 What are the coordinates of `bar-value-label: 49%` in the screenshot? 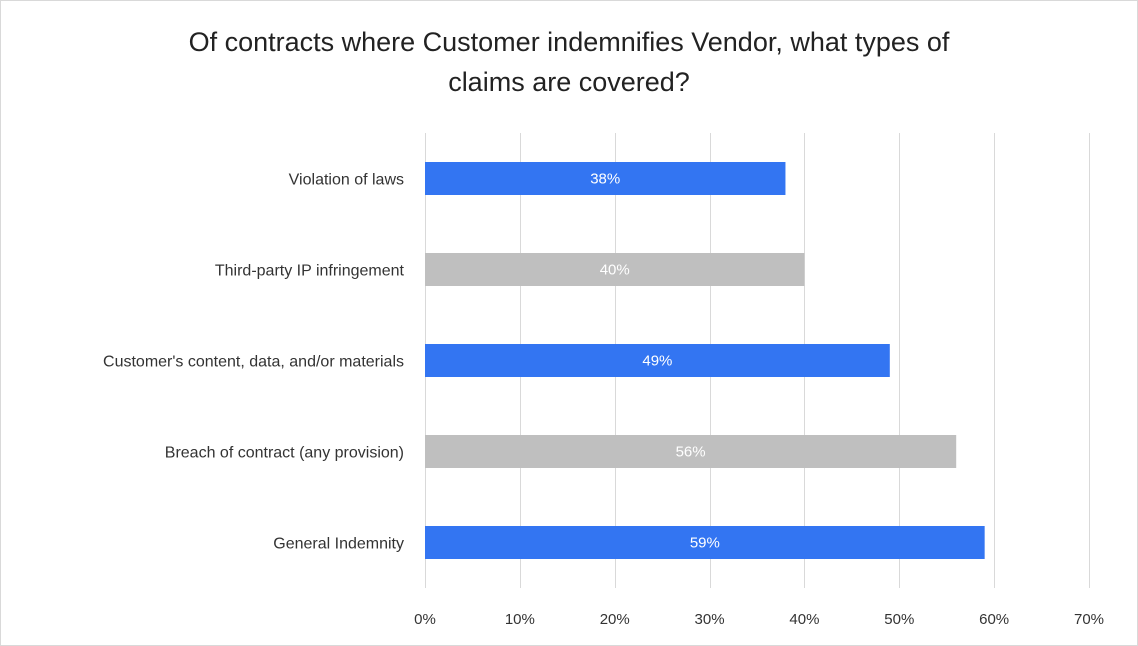 It's located at (657, 361).